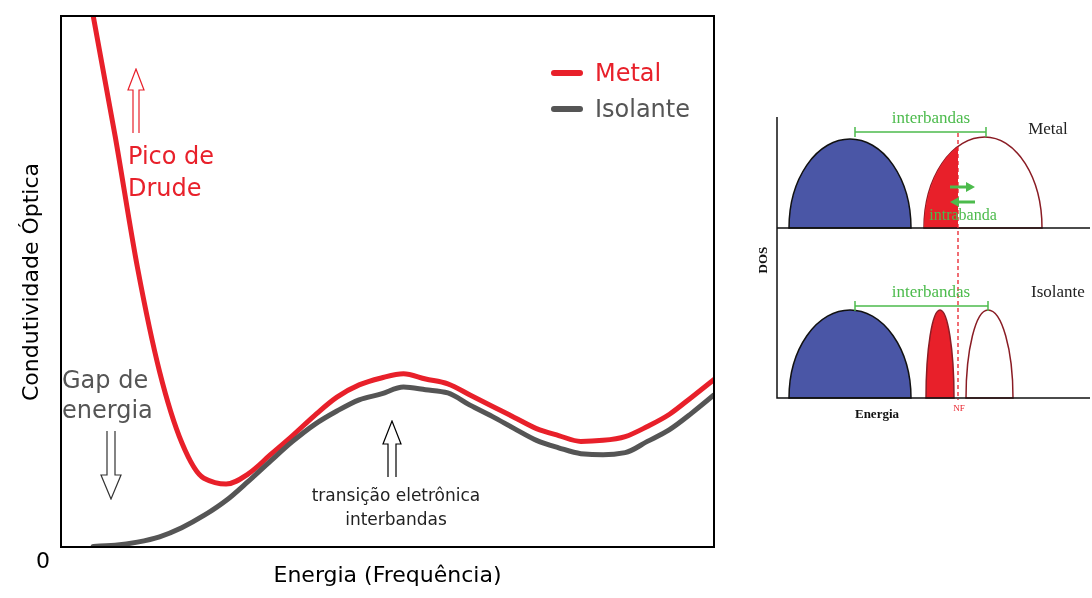 The height and width of the screenshot is (598, 1092). Describe the element at coordinates (396, 507) in the screenshot. I see `annotation: transição eletrônica interbandas` at that location.